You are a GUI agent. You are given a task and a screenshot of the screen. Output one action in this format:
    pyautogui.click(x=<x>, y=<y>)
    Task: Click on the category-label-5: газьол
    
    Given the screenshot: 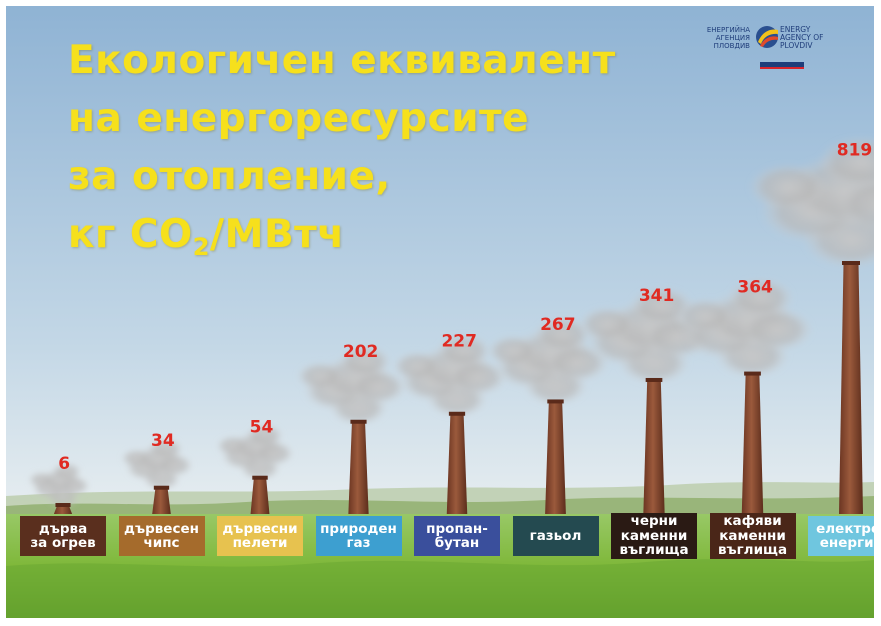 What is the action you would take?
    pyautogui.click(x=555, y=536)
    